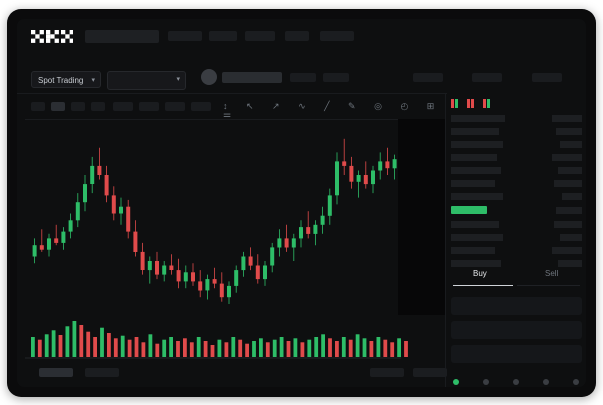  Describe the element at coordinates (235, 340) in the screenshot. I see `volume-chart` at that location.